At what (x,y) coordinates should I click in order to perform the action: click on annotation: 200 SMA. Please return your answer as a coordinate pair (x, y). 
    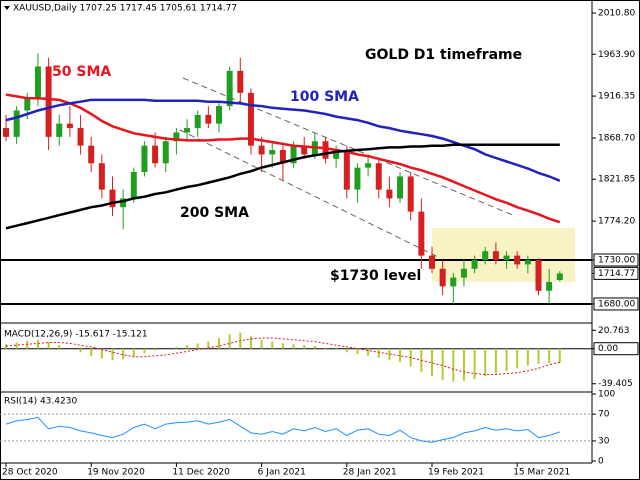
    Looking at the image, I should click on (214, 213).